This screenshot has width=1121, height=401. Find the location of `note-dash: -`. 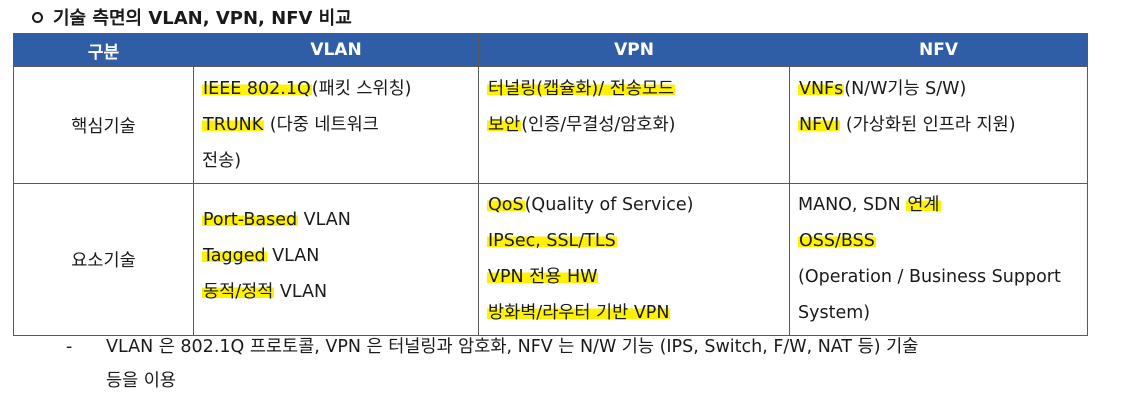

note-dash: - is located at coordinates (69, 347).